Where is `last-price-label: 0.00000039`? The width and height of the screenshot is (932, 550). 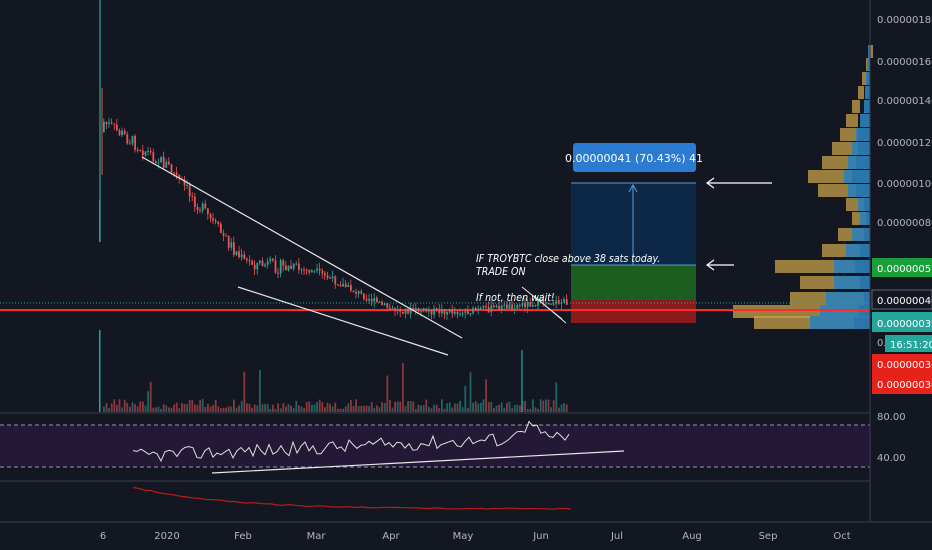 last-price-label: 0.00000039 is located at coordinates (904, 324).